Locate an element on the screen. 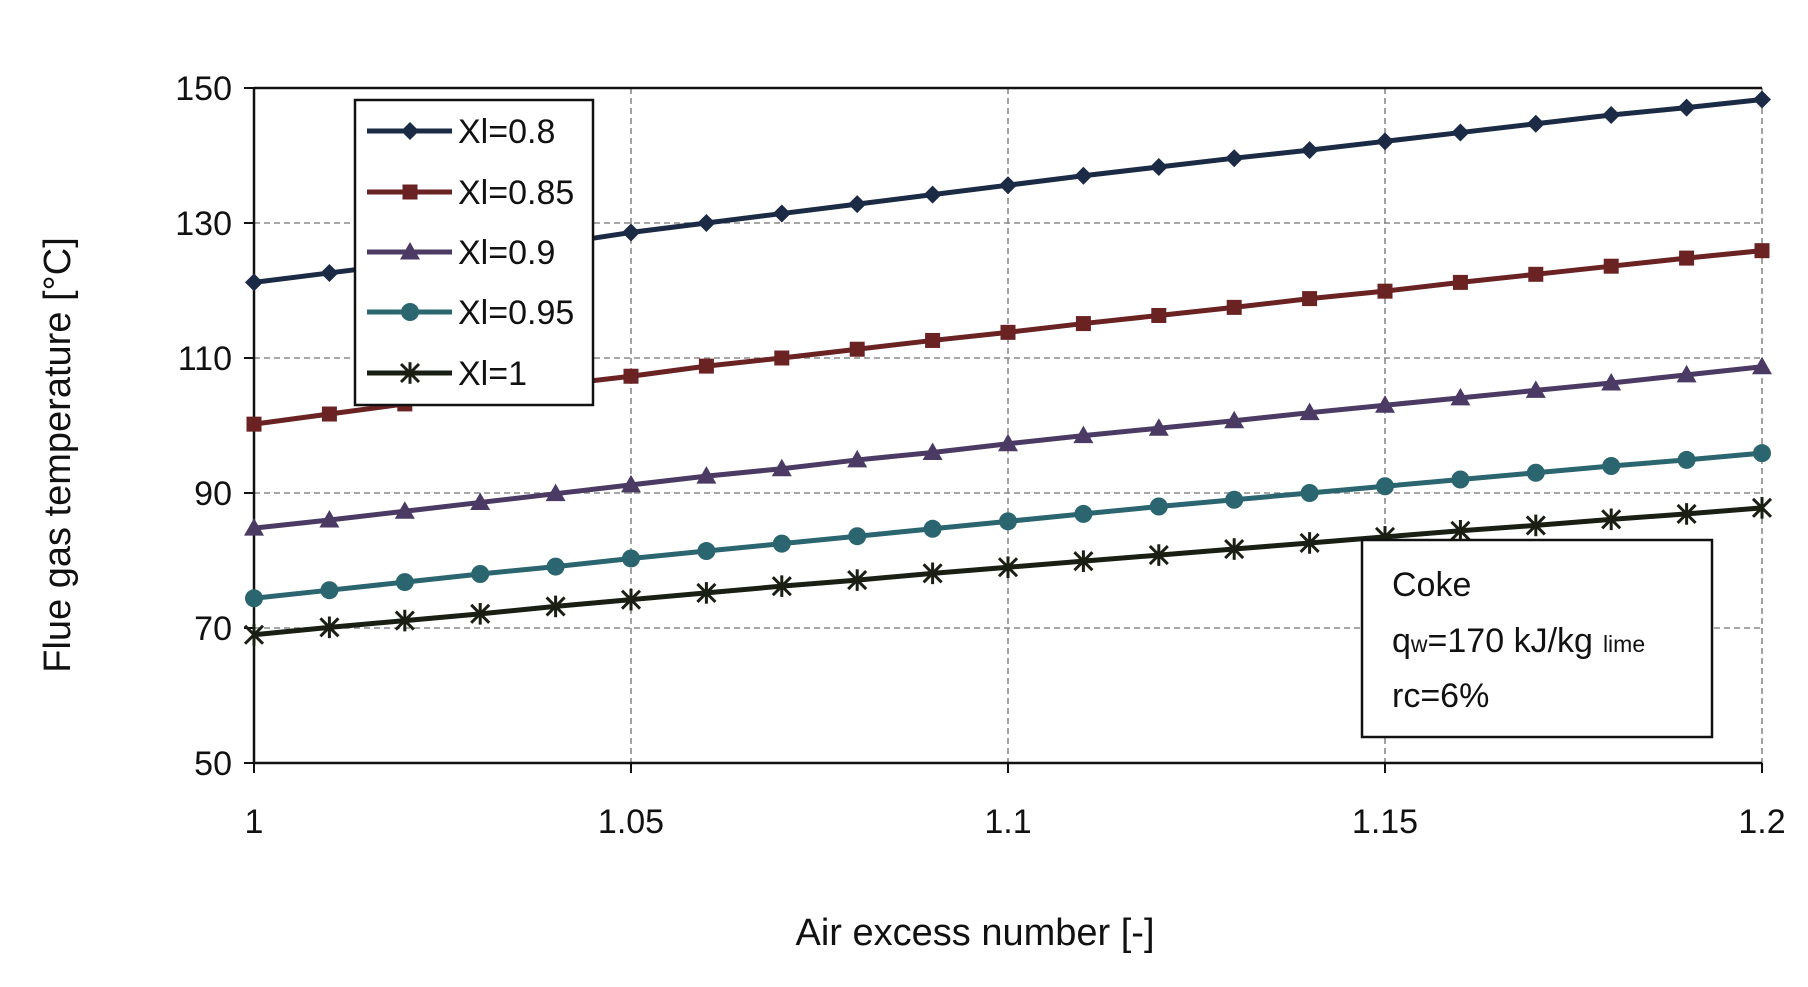 The height and width of the screenshot is (987, 1808). legend-item: Xl=1 is located at coordinates (447, 374).